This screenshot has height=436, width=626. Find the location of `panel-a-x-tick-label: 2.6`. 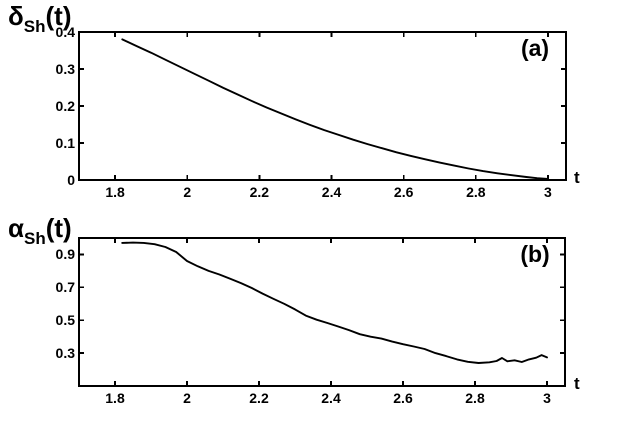

panel-a-x-tick-label: 2.6 is located at coordinates (403, 192).